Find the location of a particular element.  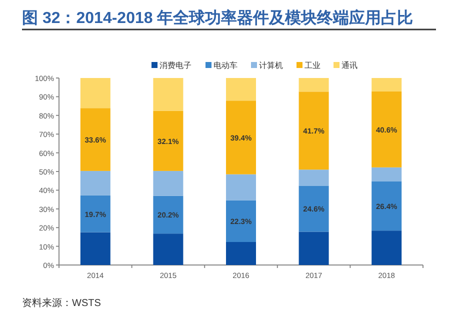

legend-label: 计算机 is located at coordinates (271, 65).